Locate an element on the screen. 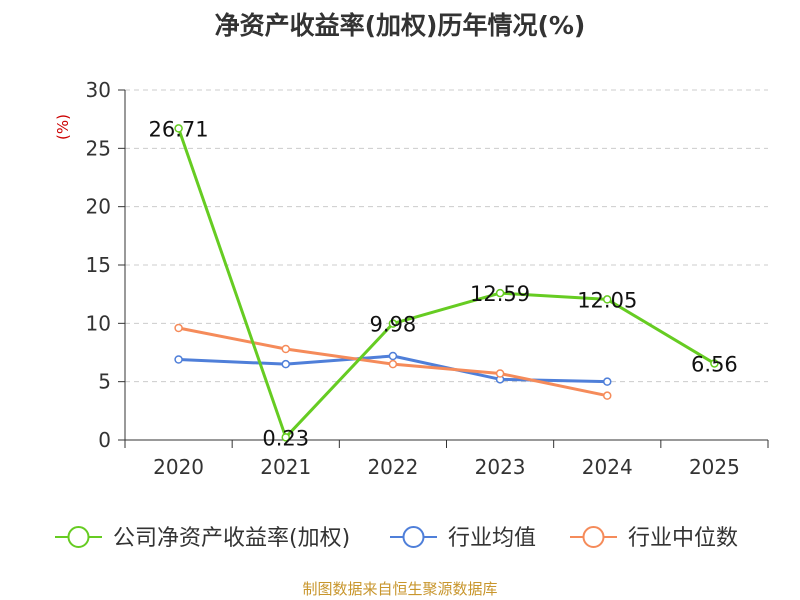 Image resolution: width=800 pixels, height=600 pixels. legend-label: 行业中位数 is located at coordinates (683, 538).